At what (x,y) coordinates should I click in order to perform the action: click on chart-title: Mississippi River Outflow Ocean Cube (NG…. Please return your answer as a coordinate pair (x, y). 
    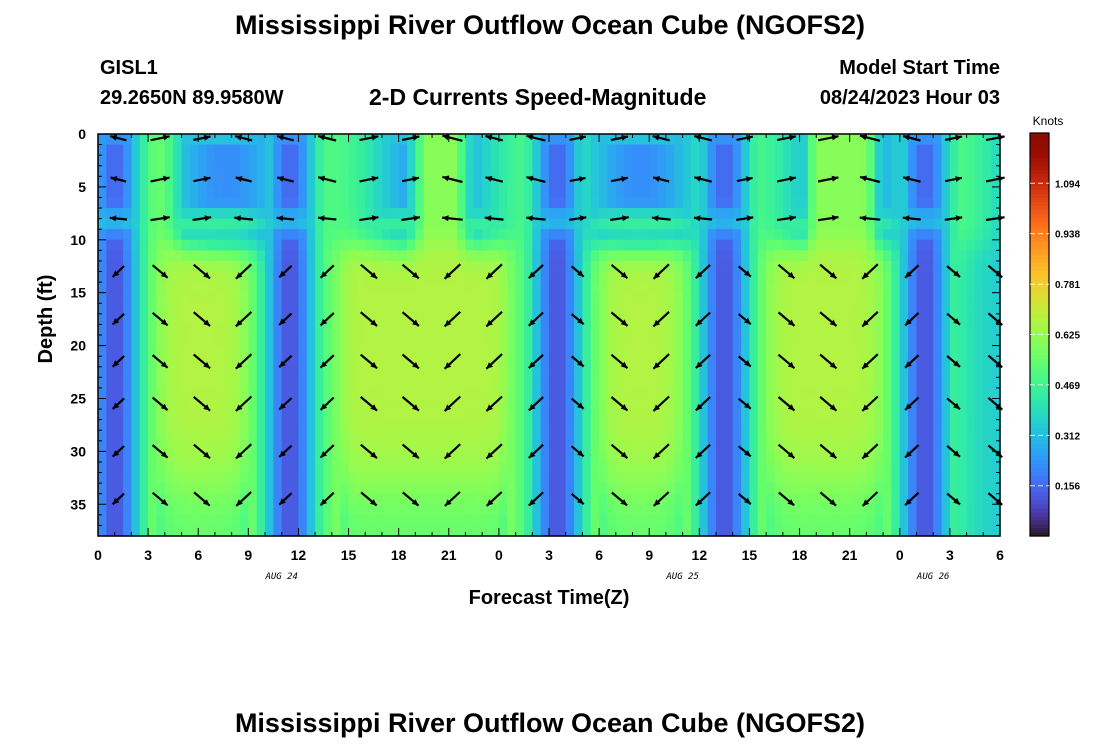
    Looking at the image, I should click on (550, 25).